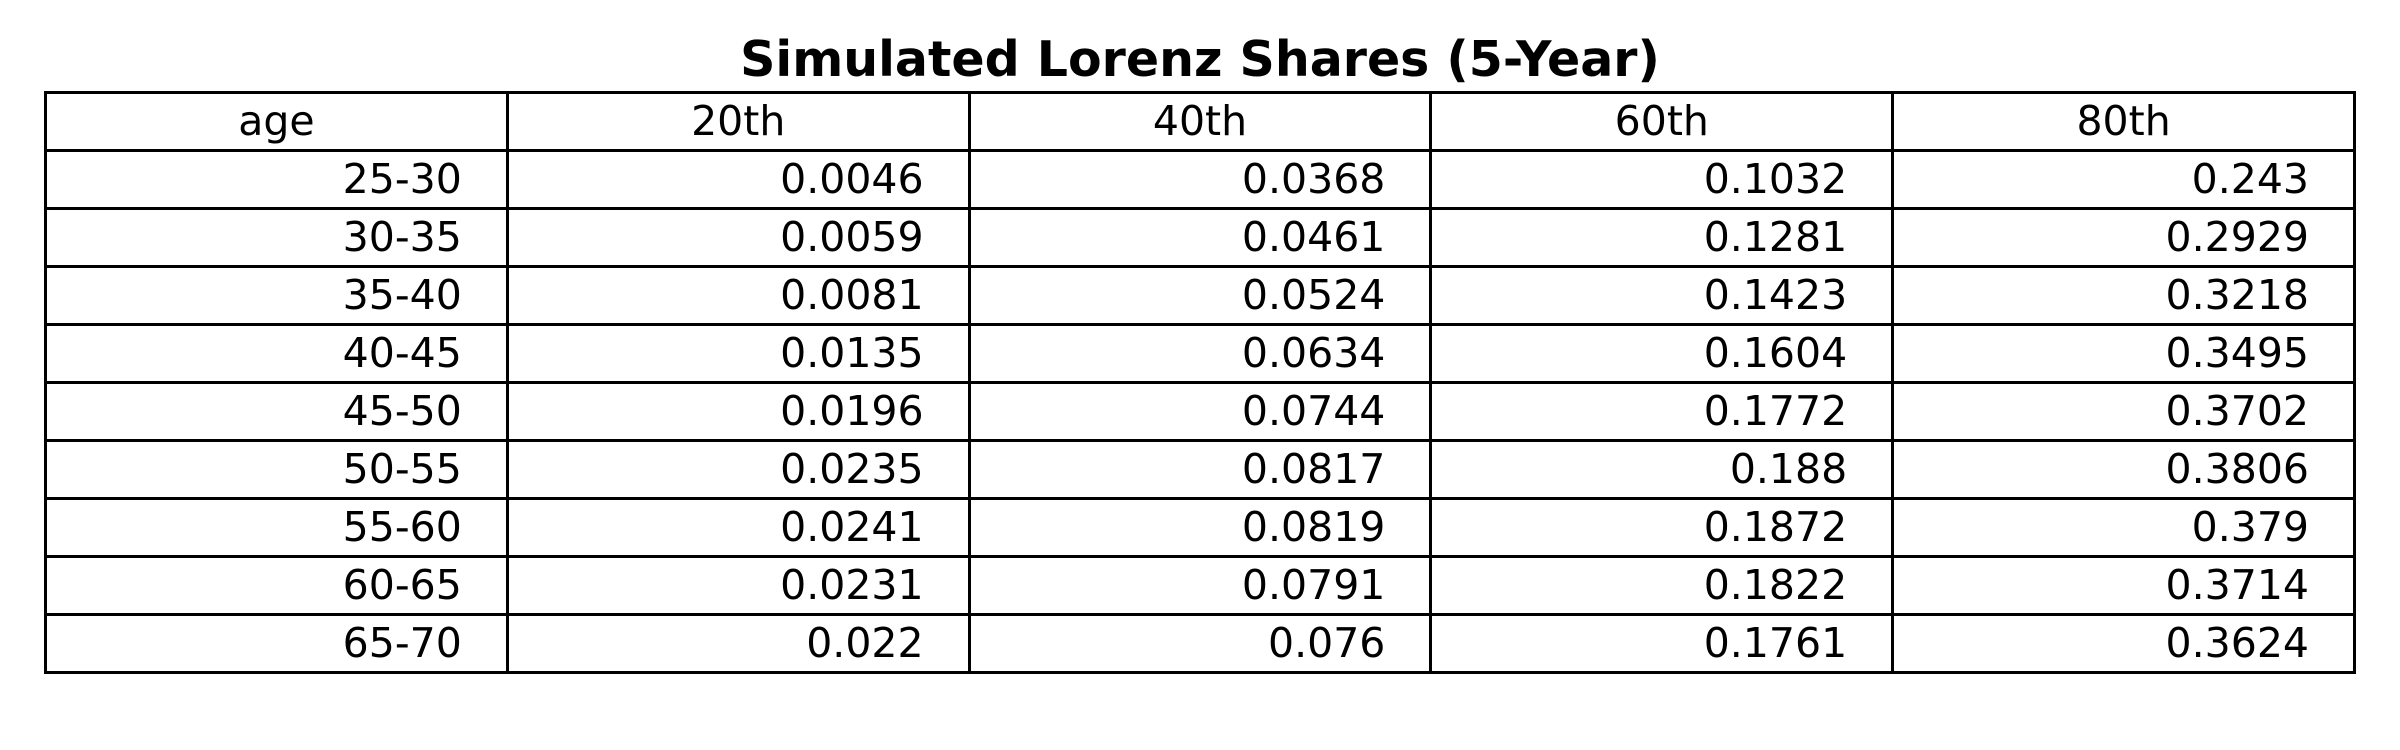 Image resolution: width=2400 pixels, height=750 pixels. I want to click on age-cell: 30-35, so click(276, 237).